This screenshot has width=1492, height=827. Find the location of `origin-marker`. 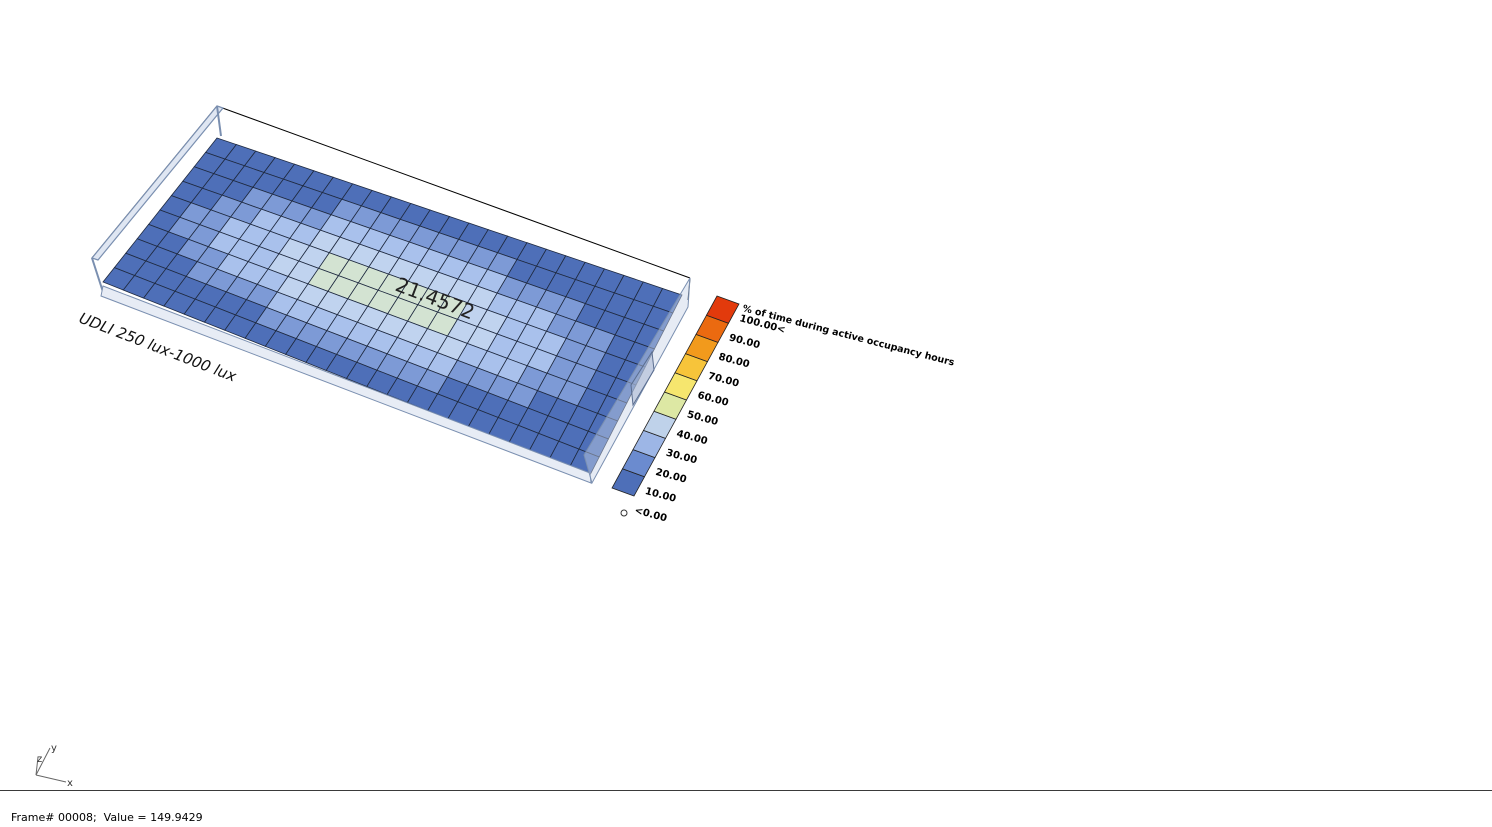

origin-marker is located at coordinates (624, 513).